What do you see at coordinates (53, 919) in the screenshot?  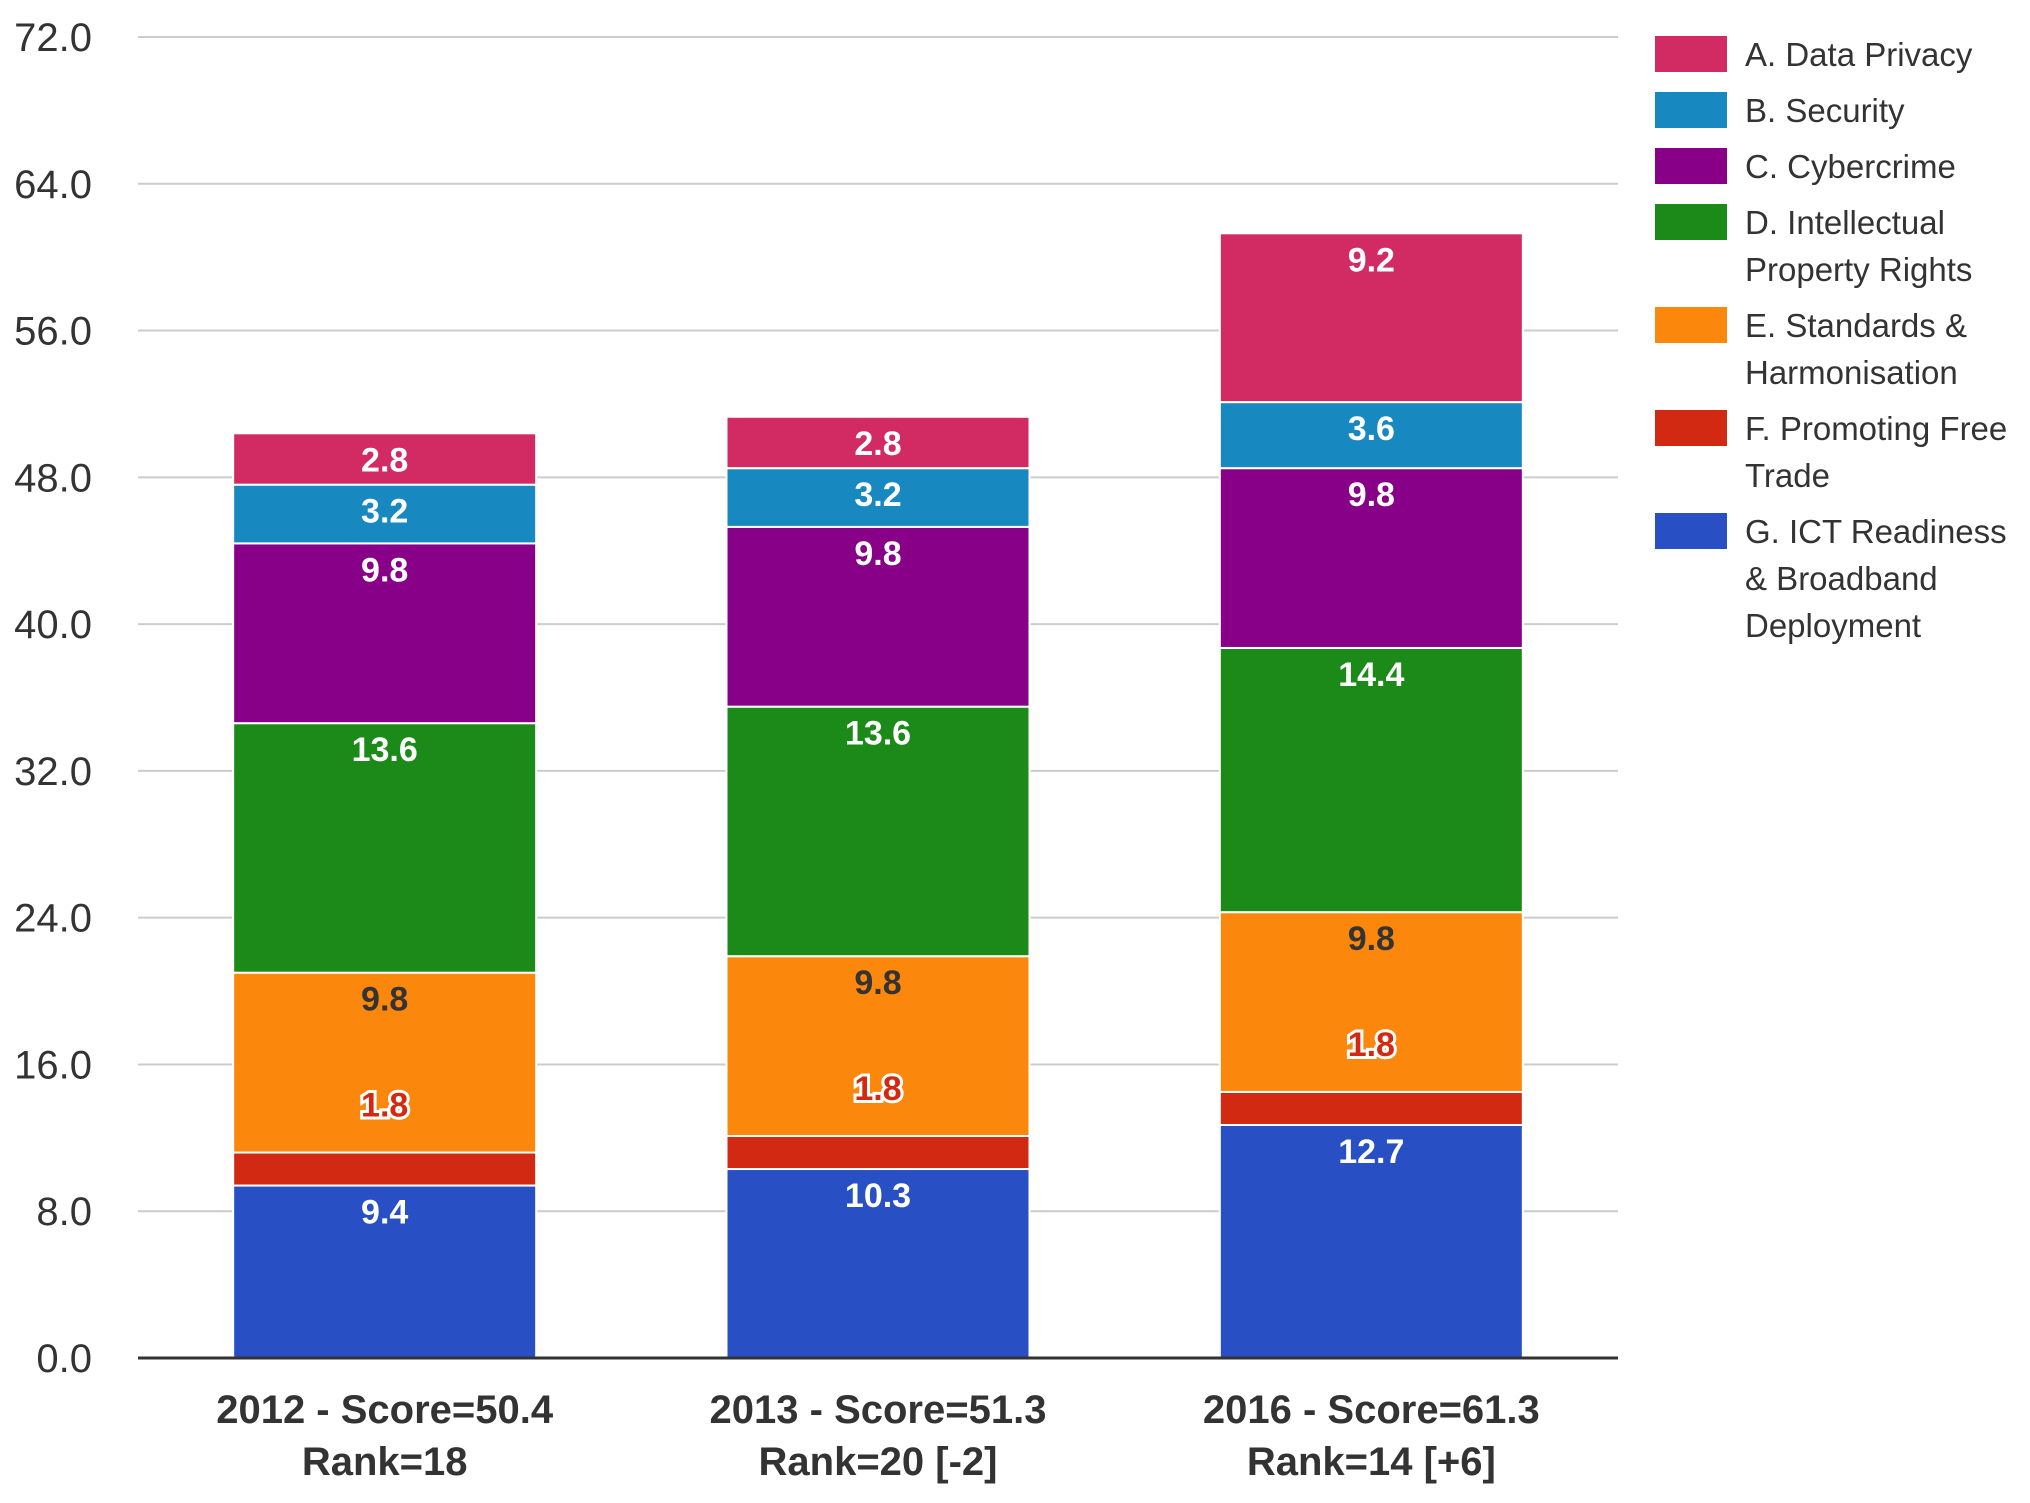 I see `y-tick-label: 24.0` at bounding box center [53, 919].